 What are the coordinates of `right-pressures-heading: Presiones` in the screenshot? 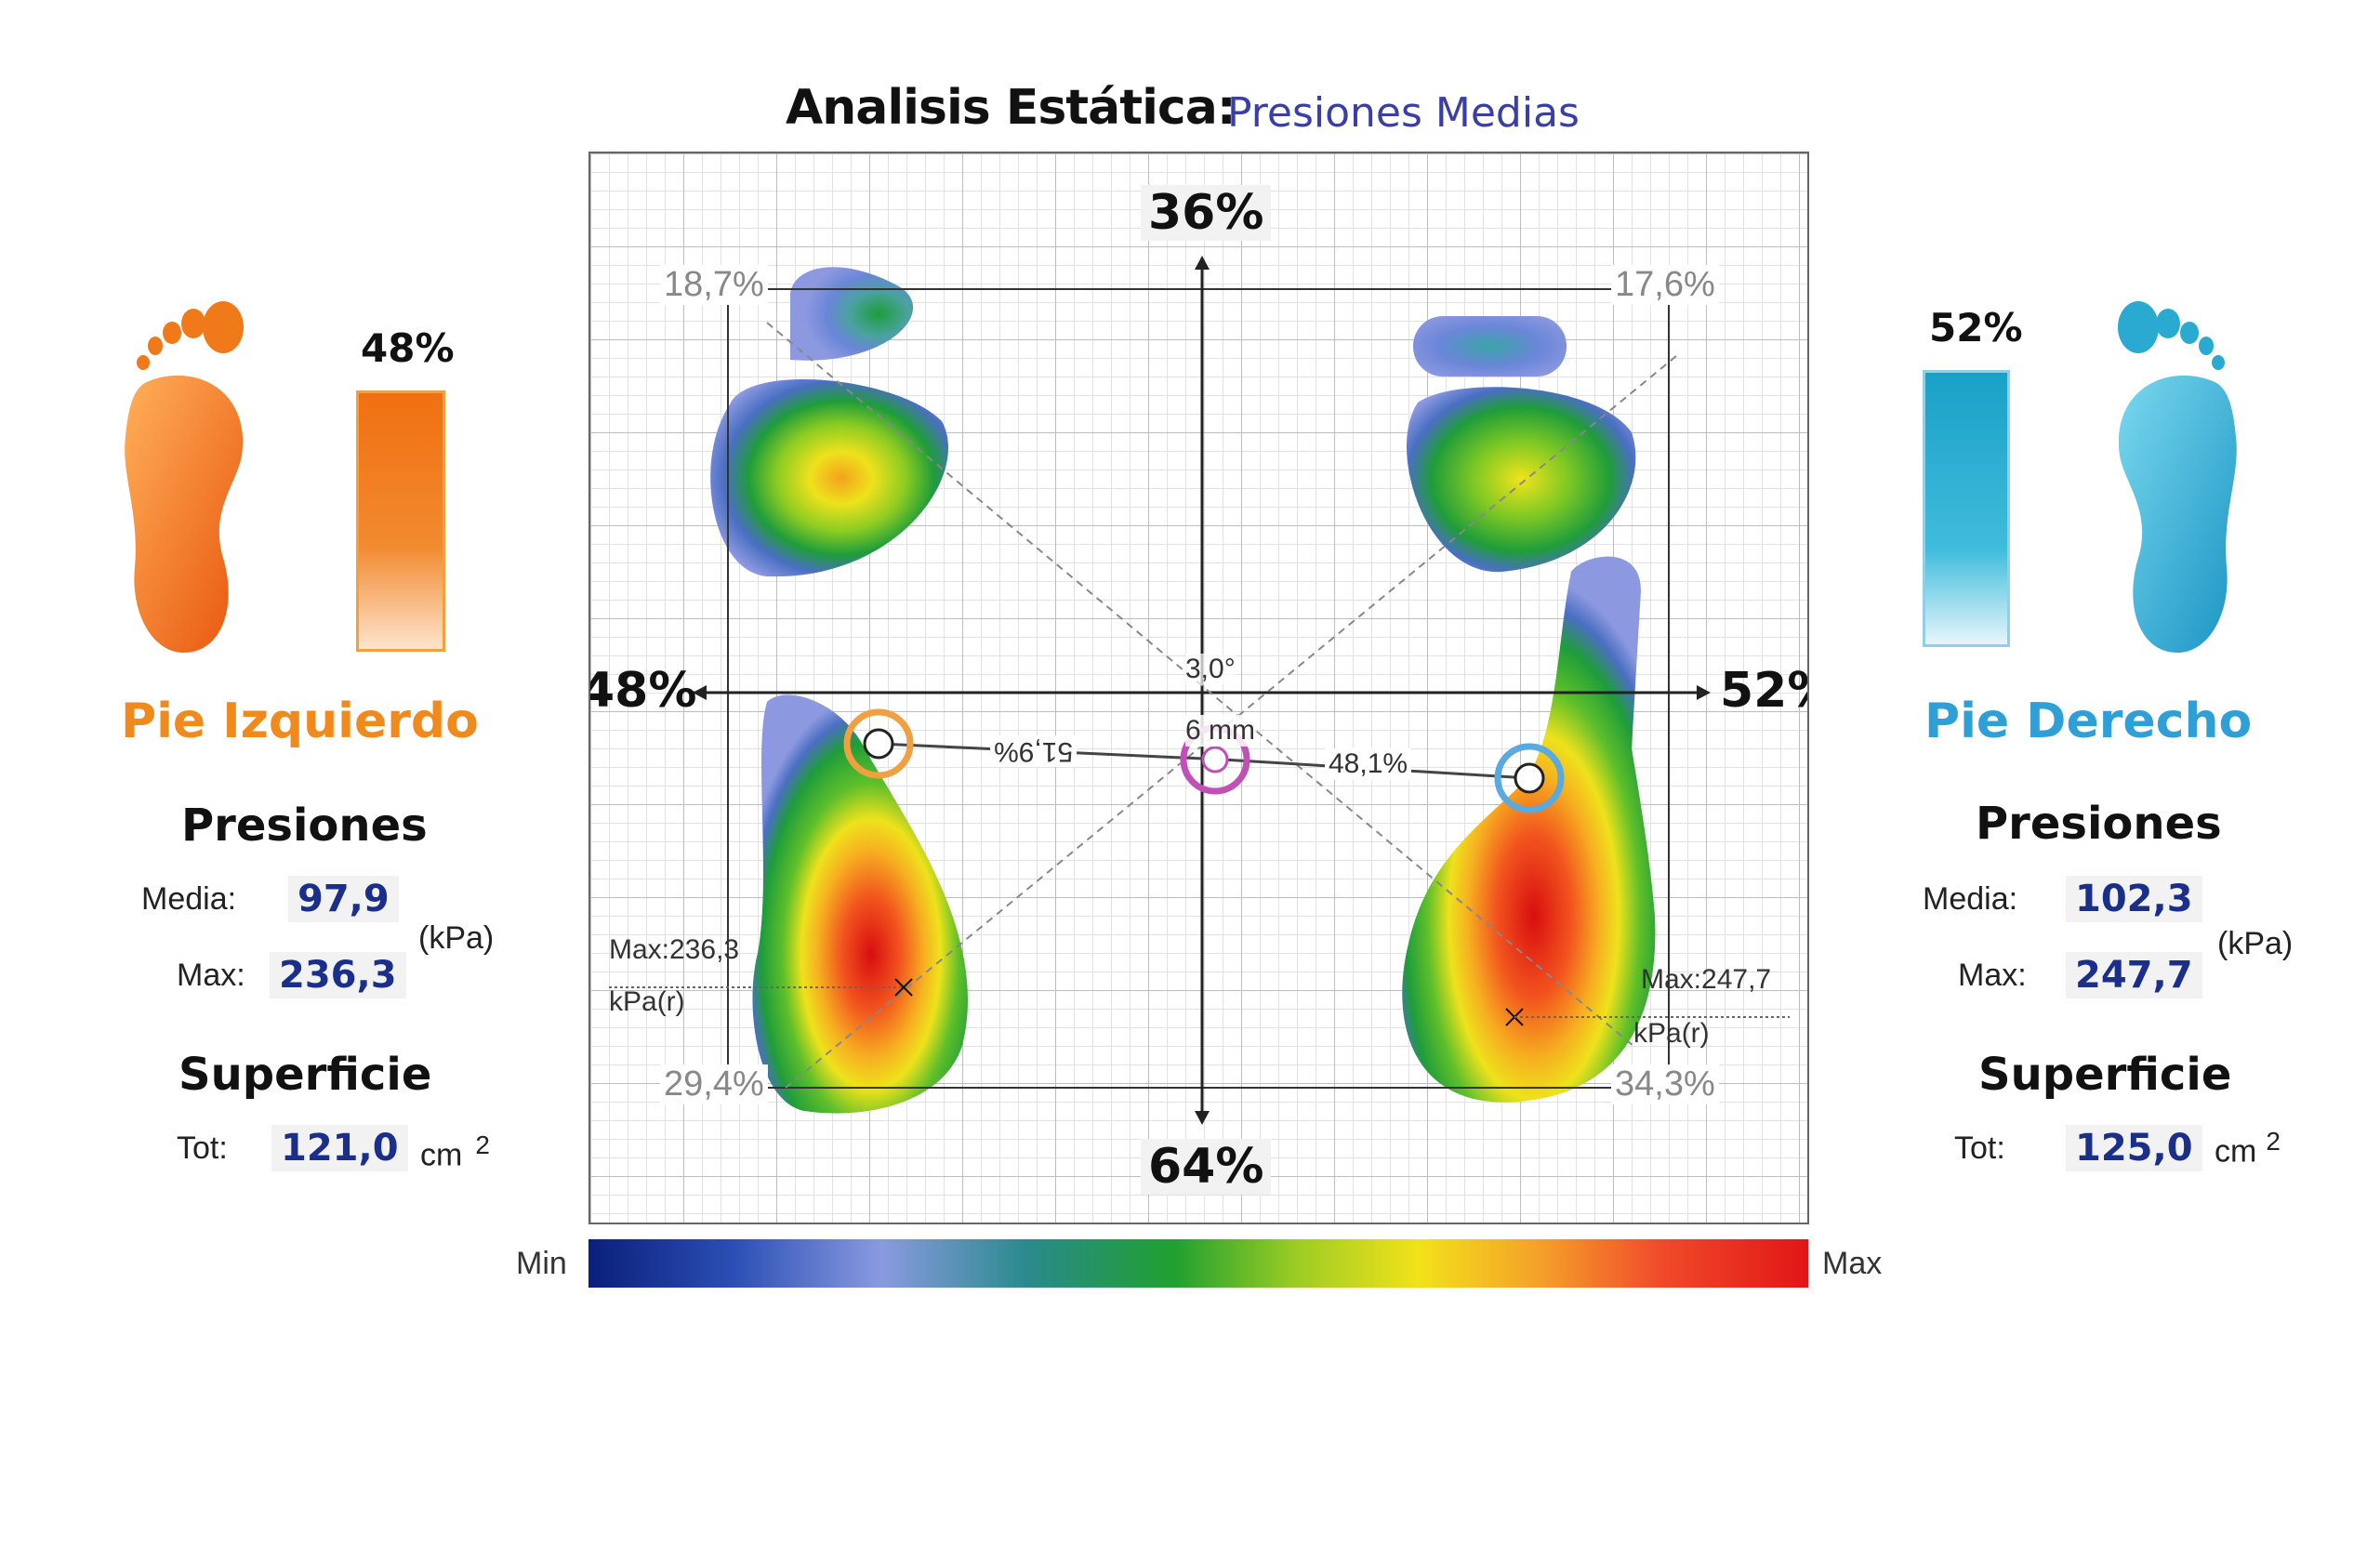 It's located at (2099, 824).